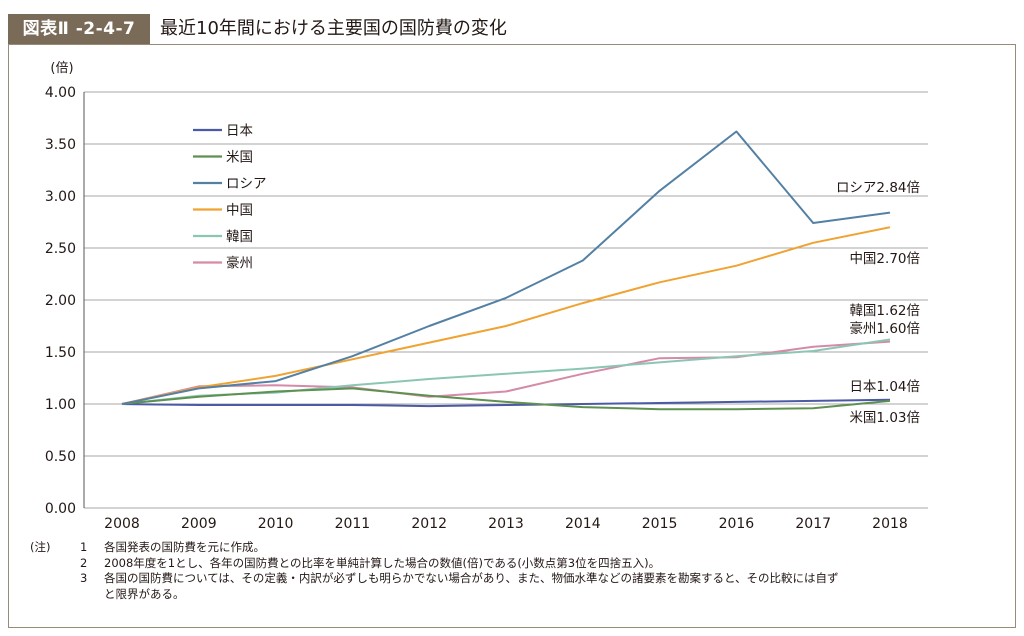 This screenshot has height=636, width=1024. What do you see at coordinates (660, 524) in the screenshot?
I see `x-tick-label: 2015` at bounding box center [660, 524].